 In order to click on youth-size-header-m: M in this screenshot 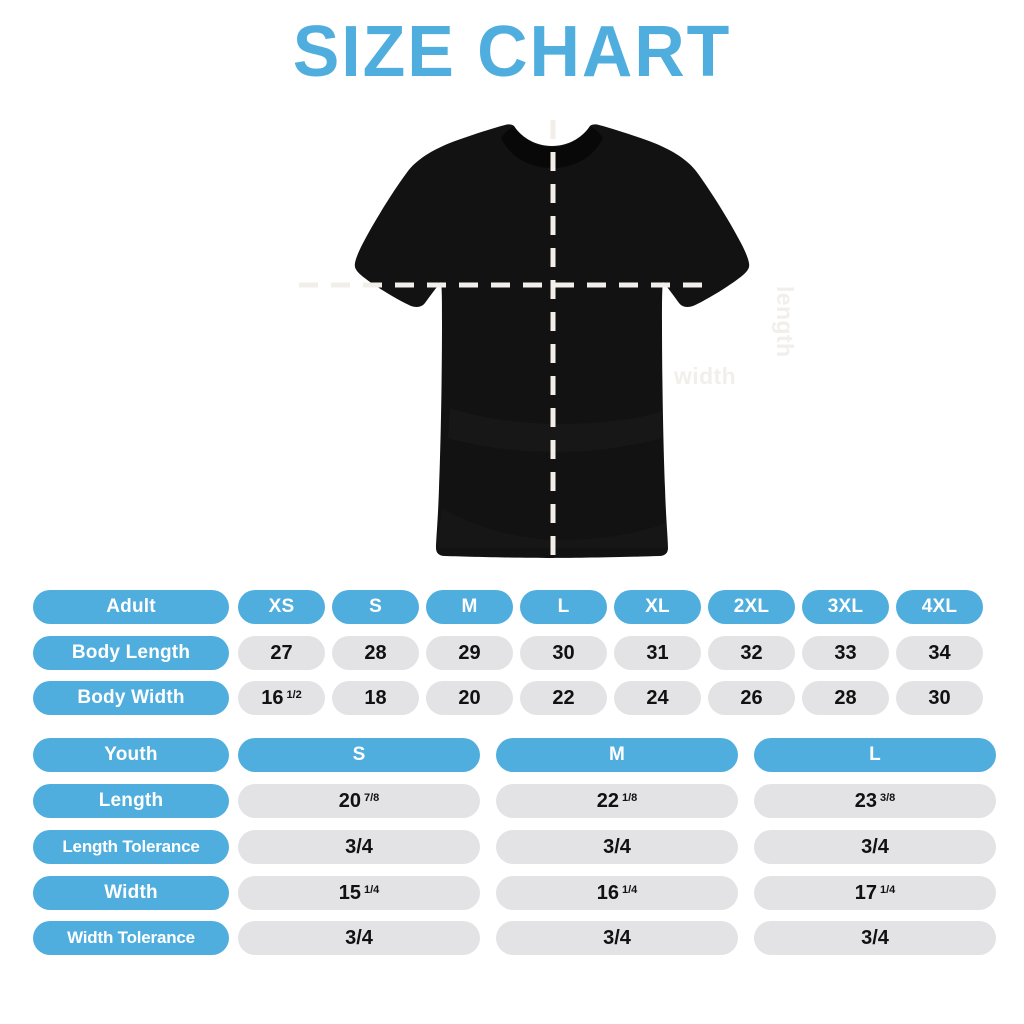, I will do `click(617, 755)`.